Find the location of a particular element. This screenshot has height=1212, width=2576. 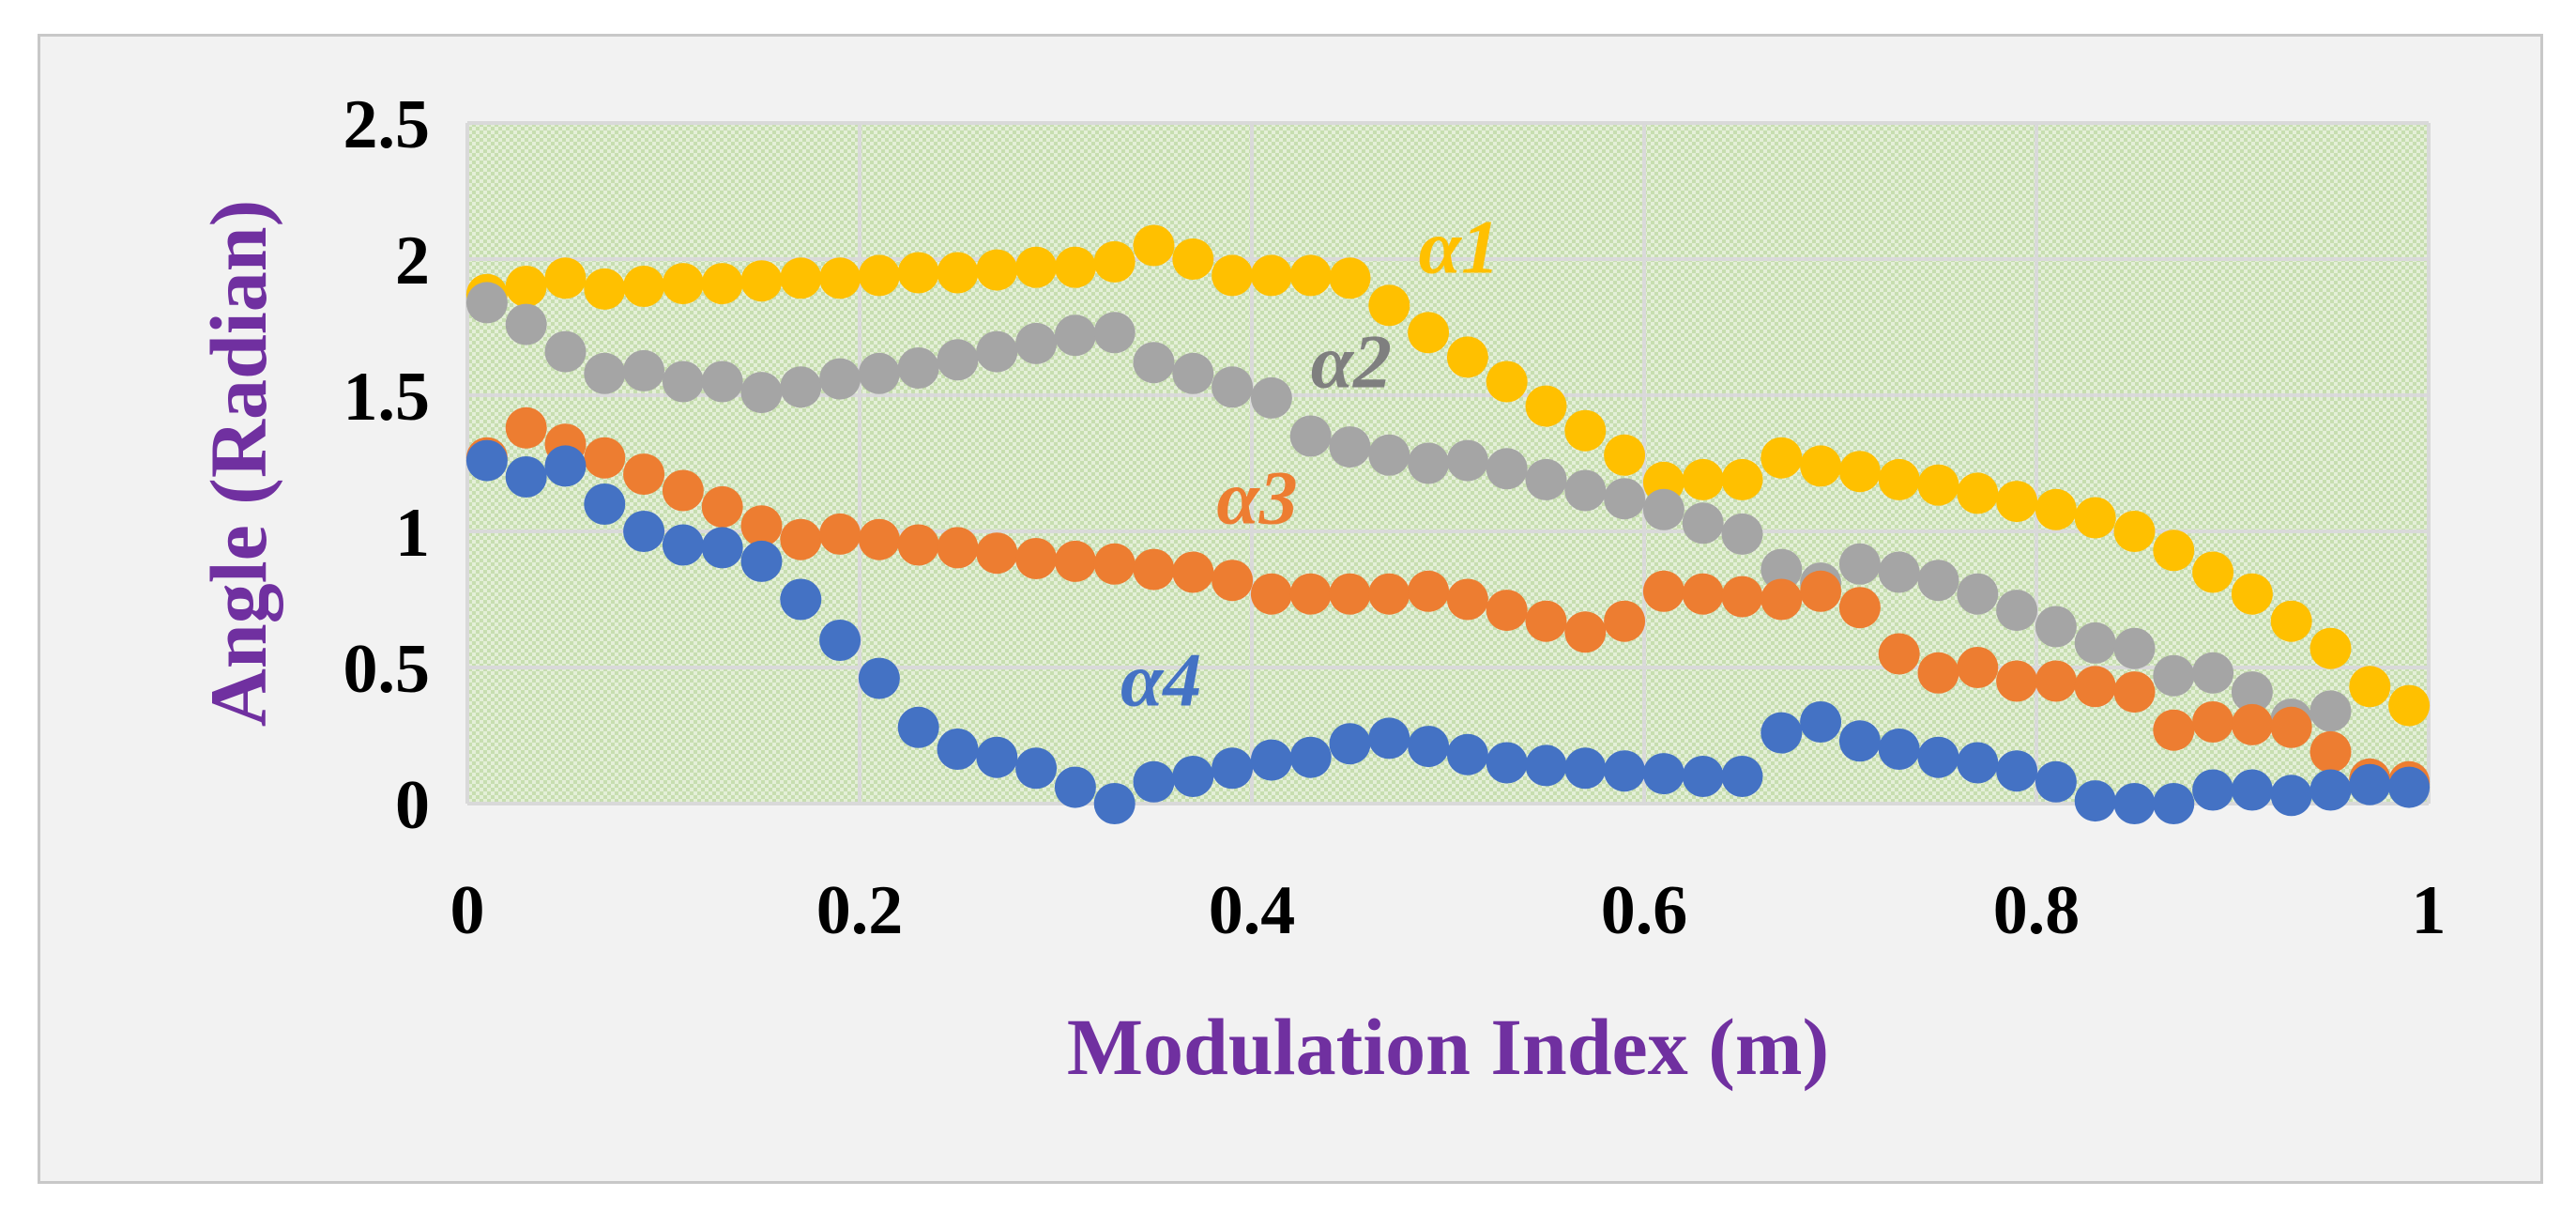

x-tick-label: 0.2 is located at coordinates (860, 910).